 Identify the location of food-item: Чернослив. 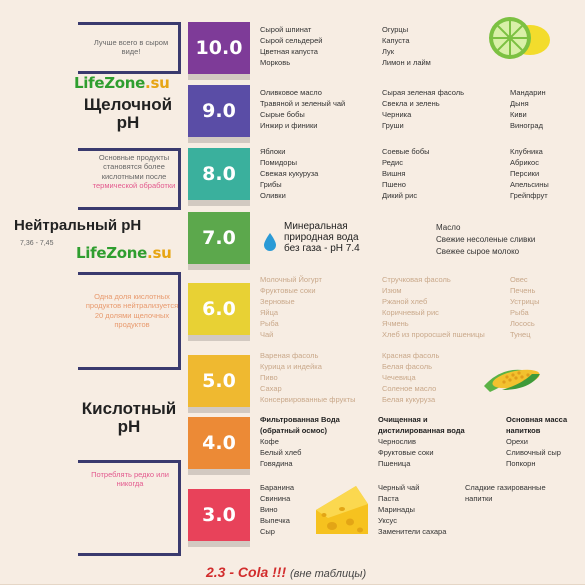
(397, 441).